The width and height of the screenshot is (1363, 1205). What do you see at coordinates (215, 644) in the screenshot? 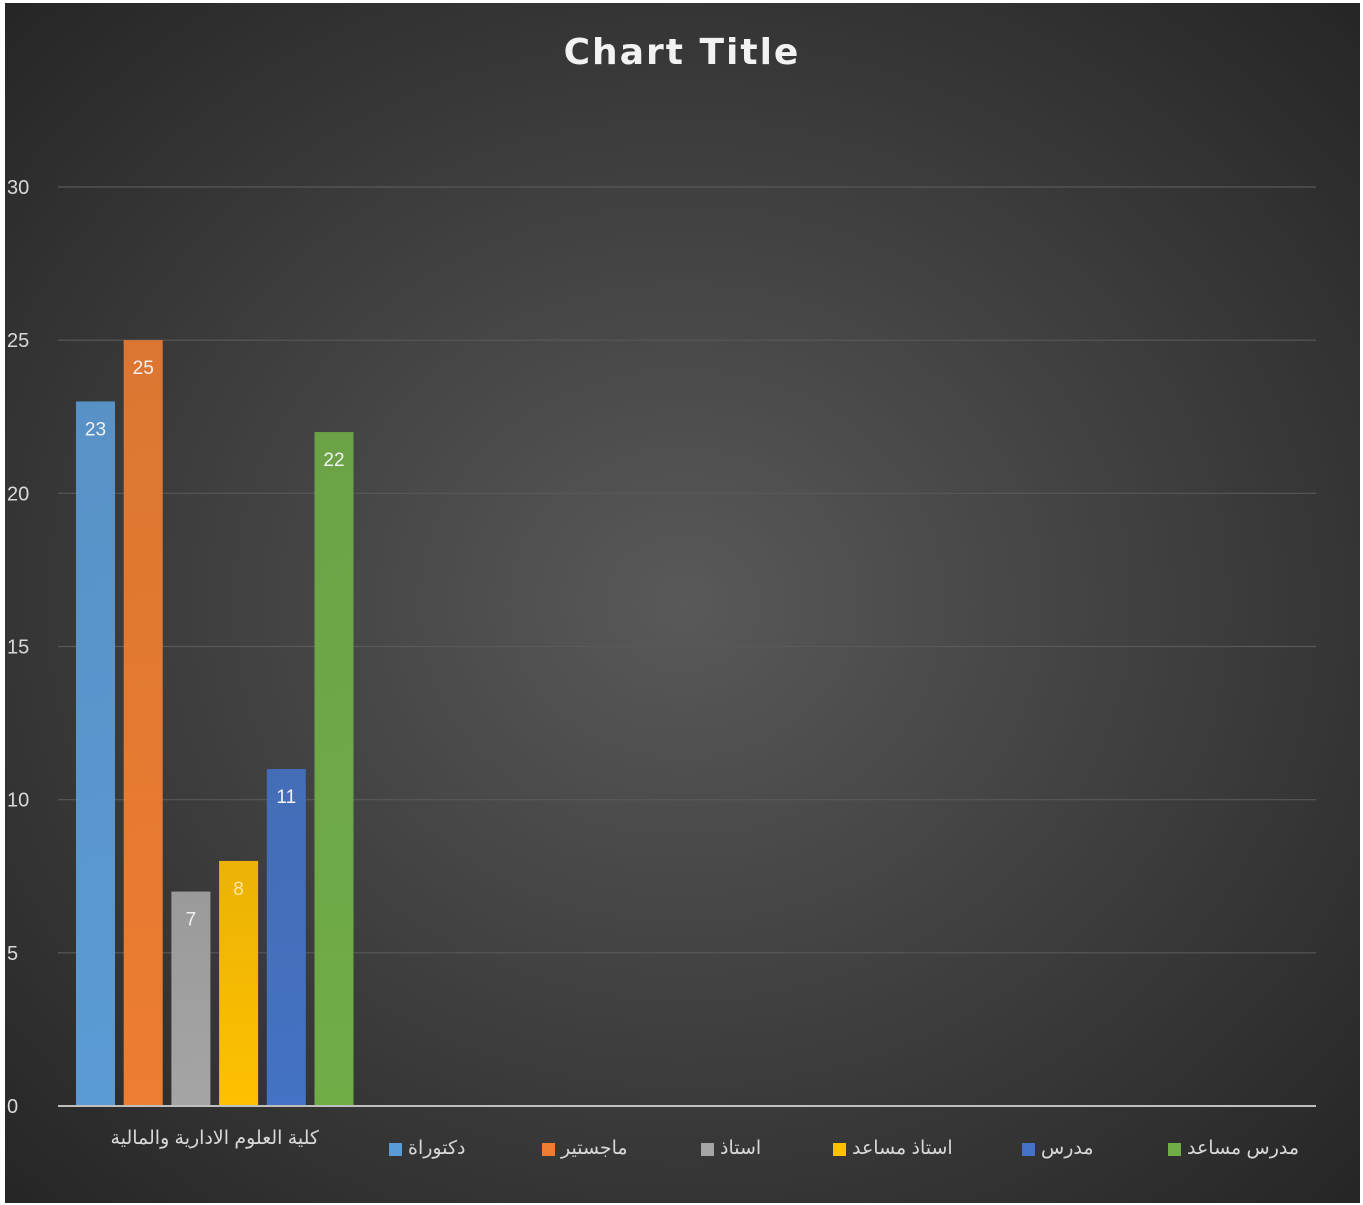
I see `data-labels: 23 25 7 8 11 22` at bounding box center [215, 644].